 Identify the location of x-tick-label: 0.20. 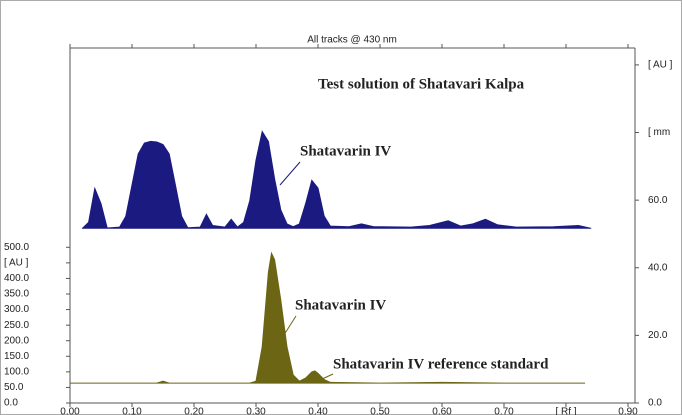
(194, 411).